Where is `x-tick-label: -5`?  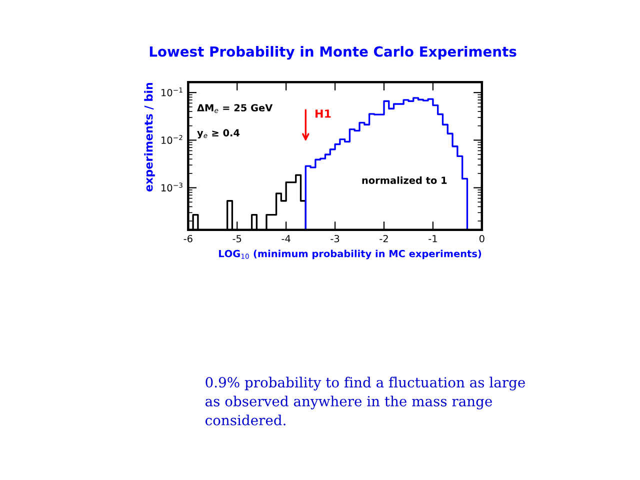
x-tick-label: -5 is located at coordinates (237, 238).